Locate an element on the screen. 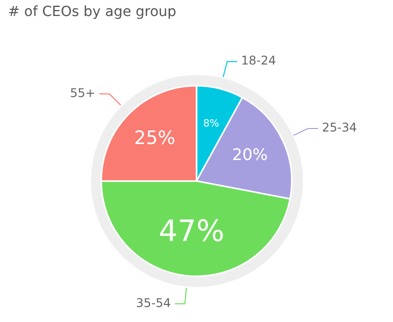 This screenshot has width=393, height=322. slice-label: 35-54 is located at coordinates (153, 303).